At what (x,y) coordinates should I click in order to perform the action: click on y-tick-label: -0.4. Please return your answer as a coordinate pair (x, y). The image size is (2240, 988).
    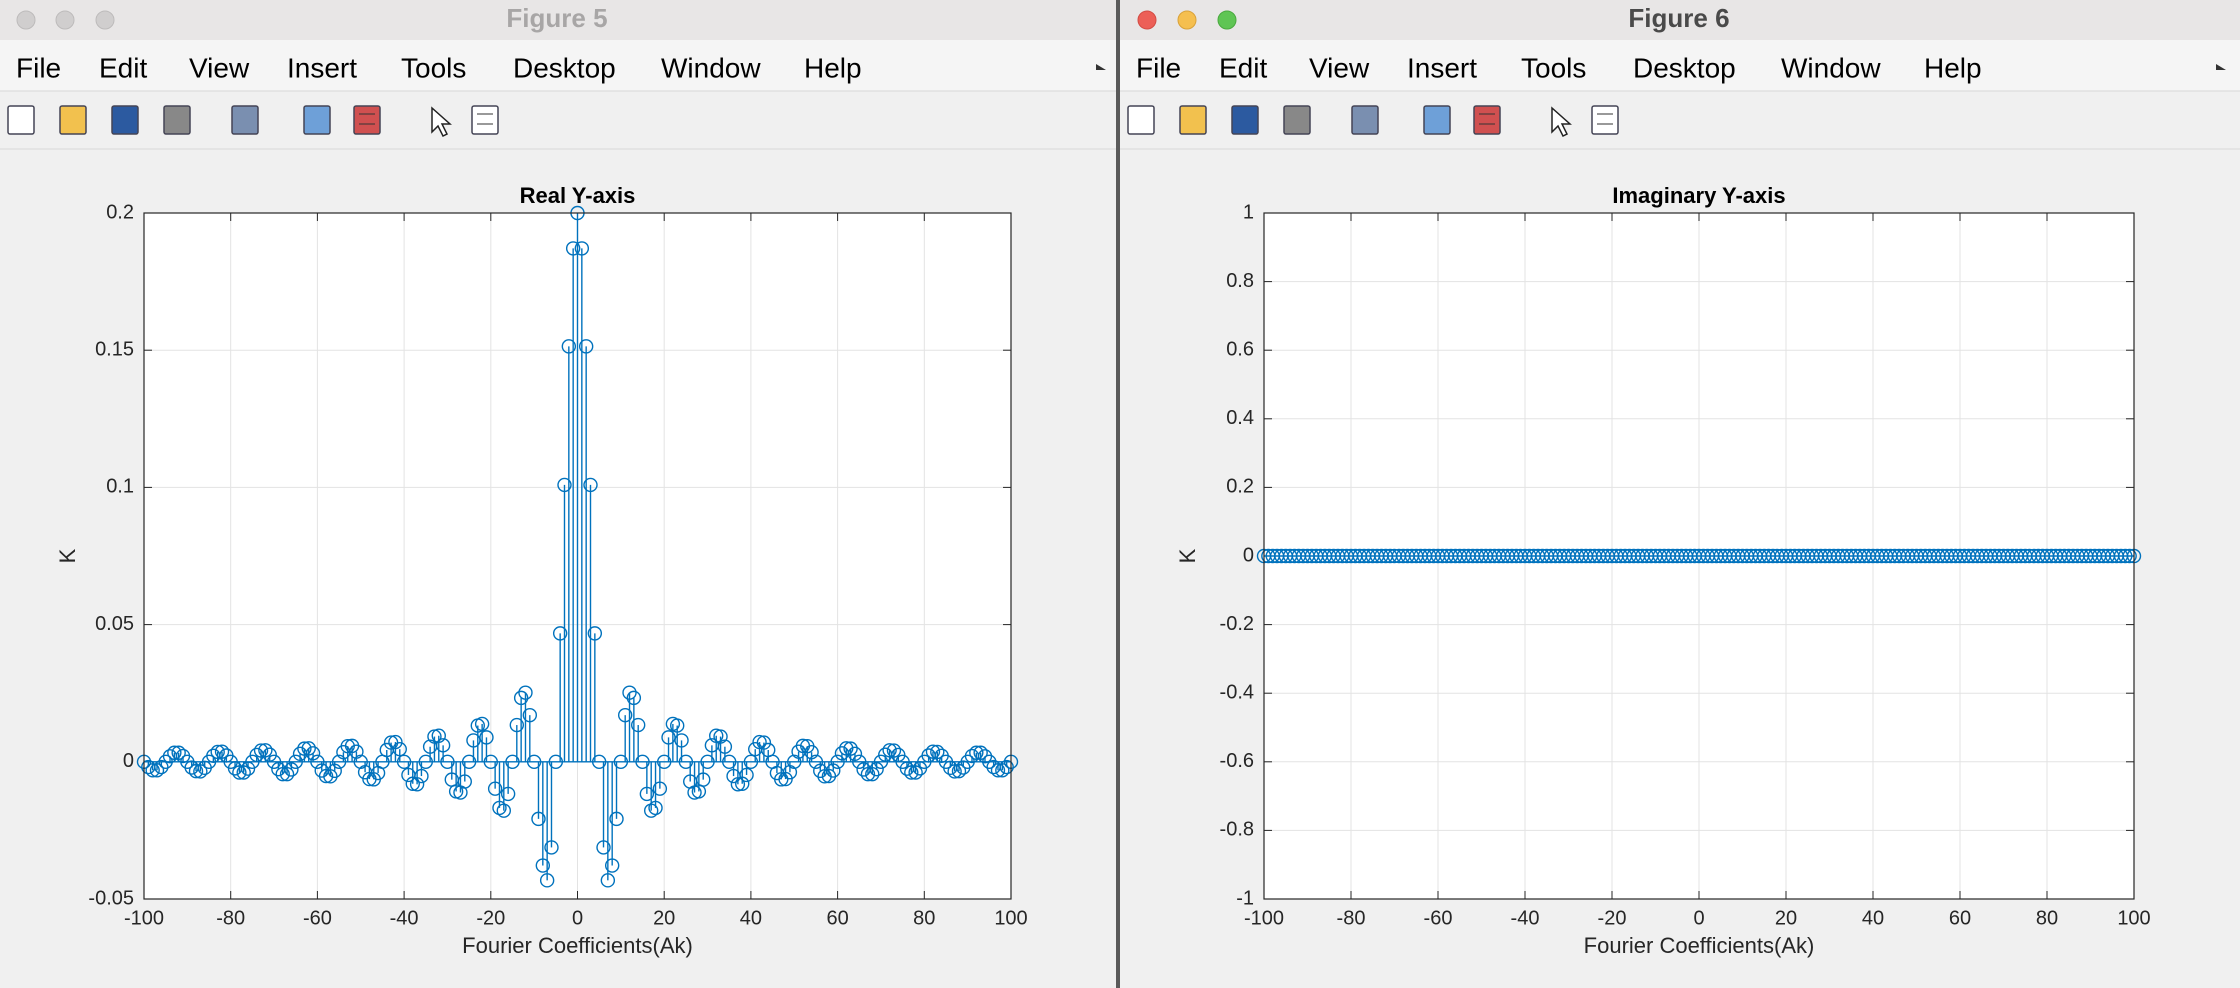
    Looking at the image, I should click on (1237, 692).